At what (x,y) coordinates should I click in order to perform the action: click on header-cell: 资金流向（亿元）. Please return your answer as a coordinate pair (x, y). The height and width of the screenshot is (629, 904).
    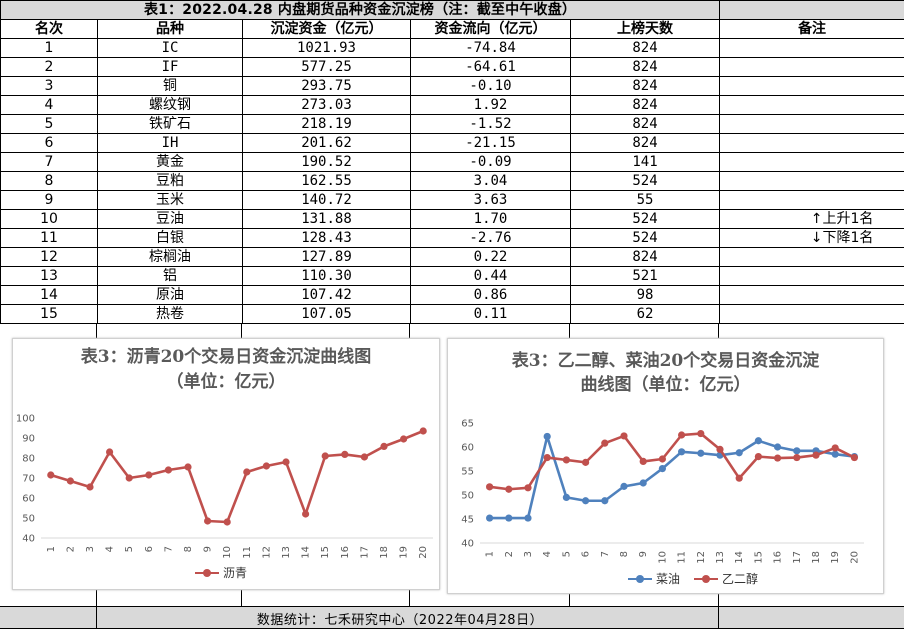
    Looking at the image, I should click on (491, 29).